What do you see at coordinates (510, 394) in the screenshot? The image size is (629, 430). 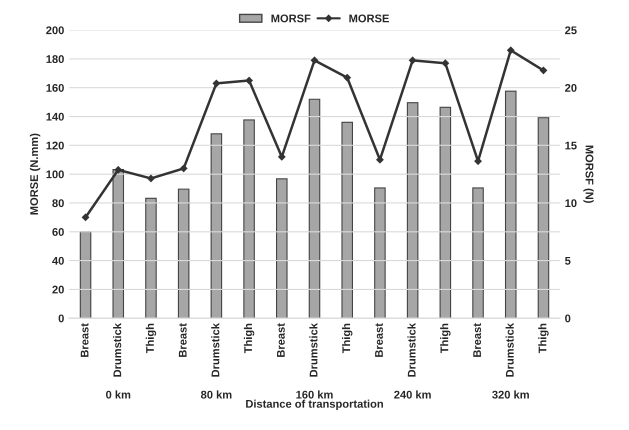 I see `text: 320 km` at bounding box center [510, 394].